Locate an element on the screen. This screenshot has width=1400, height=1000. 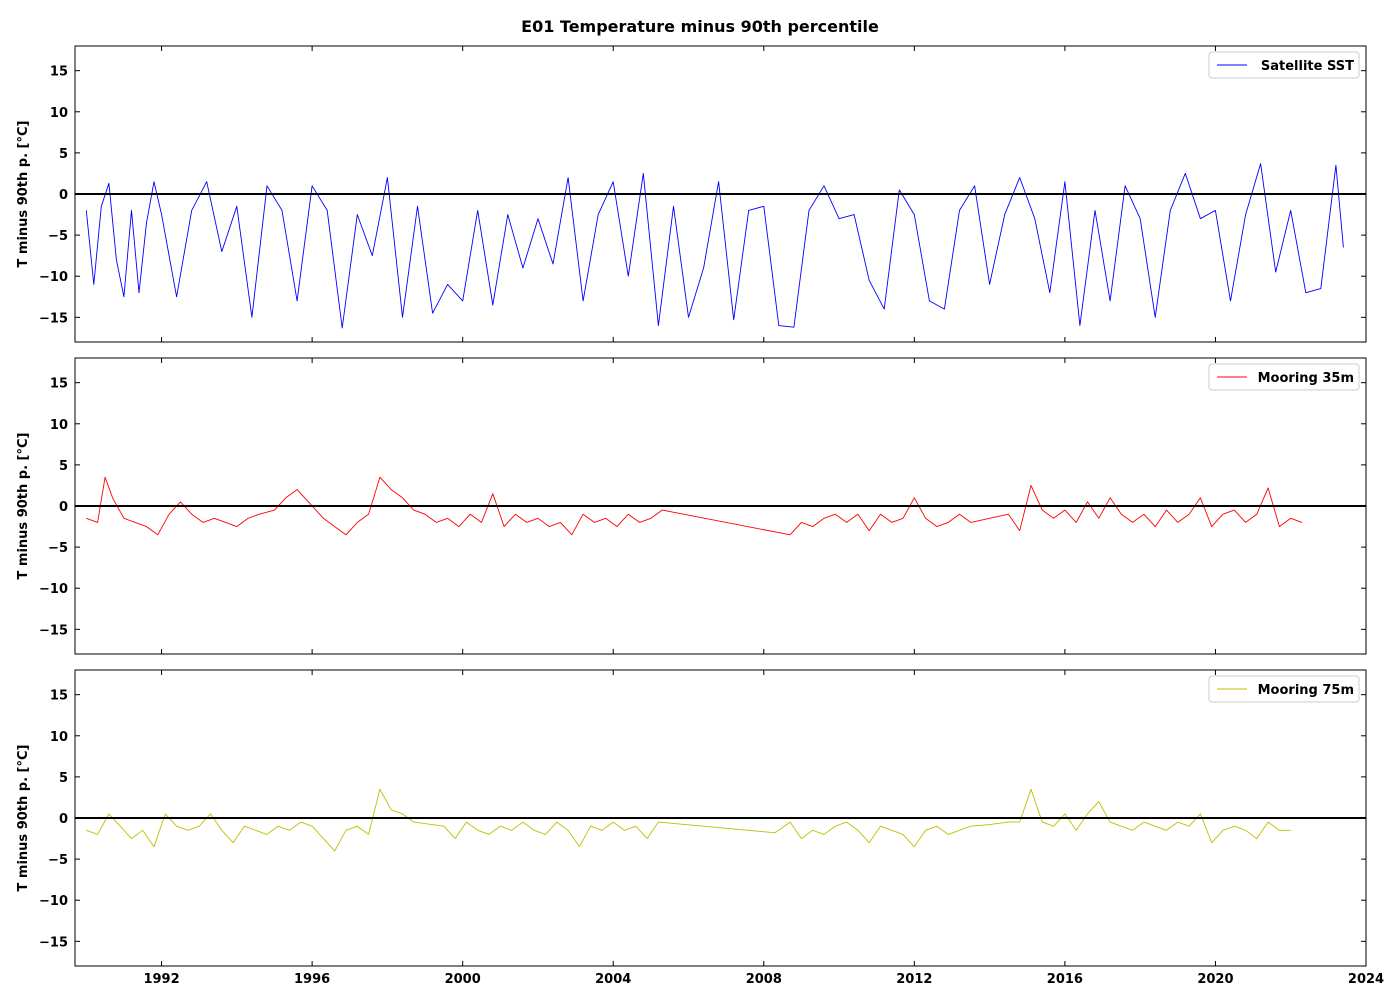
x-tick-label: 2000 is located at coordinates (463, 979).